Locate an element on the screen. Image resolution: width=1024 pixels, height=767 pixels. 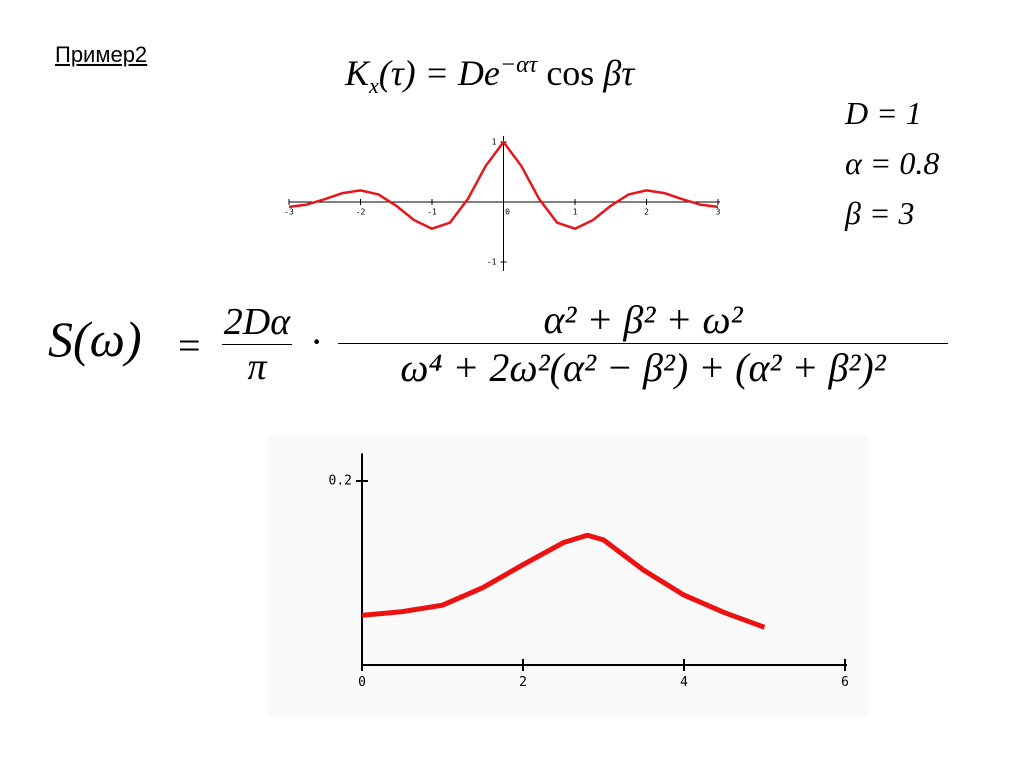
param: α = 0.8 is located at coordinates (892, 163).